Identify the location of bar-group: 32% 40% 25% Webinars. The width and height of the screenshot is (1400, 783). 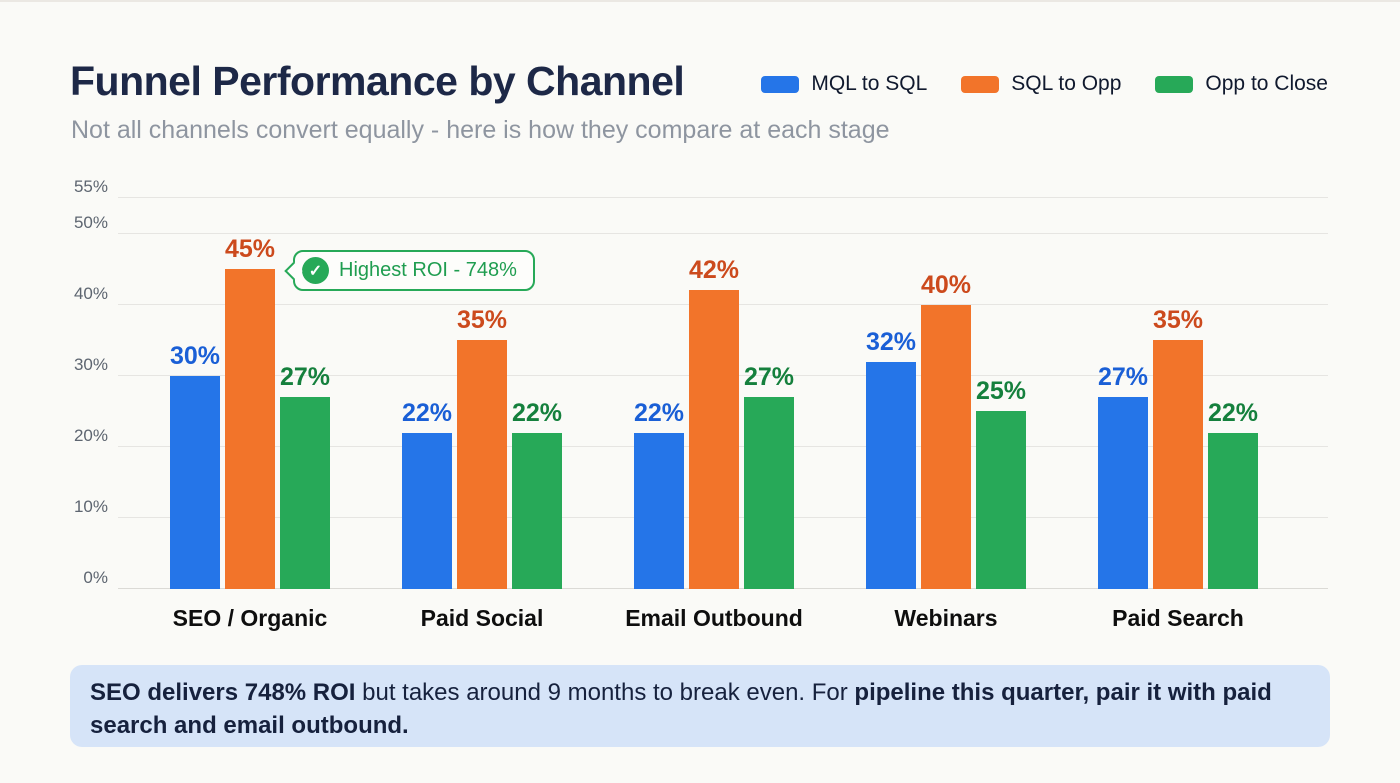
(946, 414).